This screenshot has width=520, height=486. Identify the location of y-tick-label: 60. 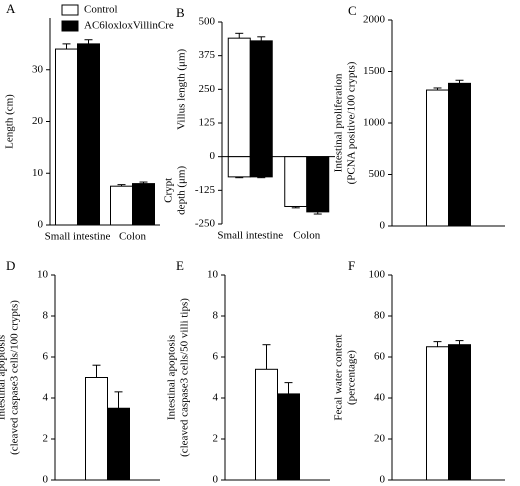
(380, 357).